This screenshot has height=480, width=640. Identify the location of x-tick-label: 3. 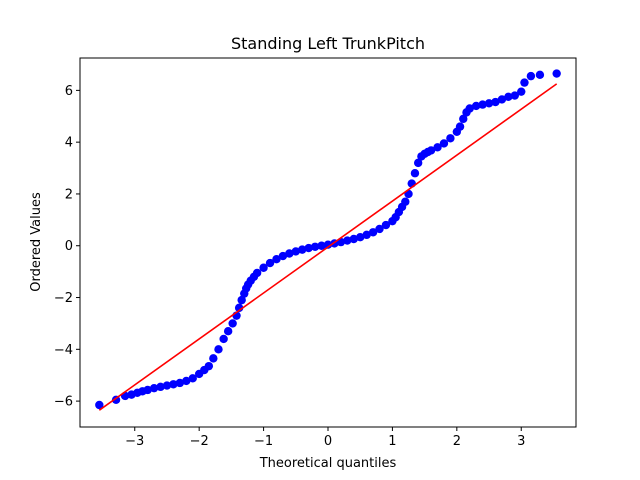
(521, 441).